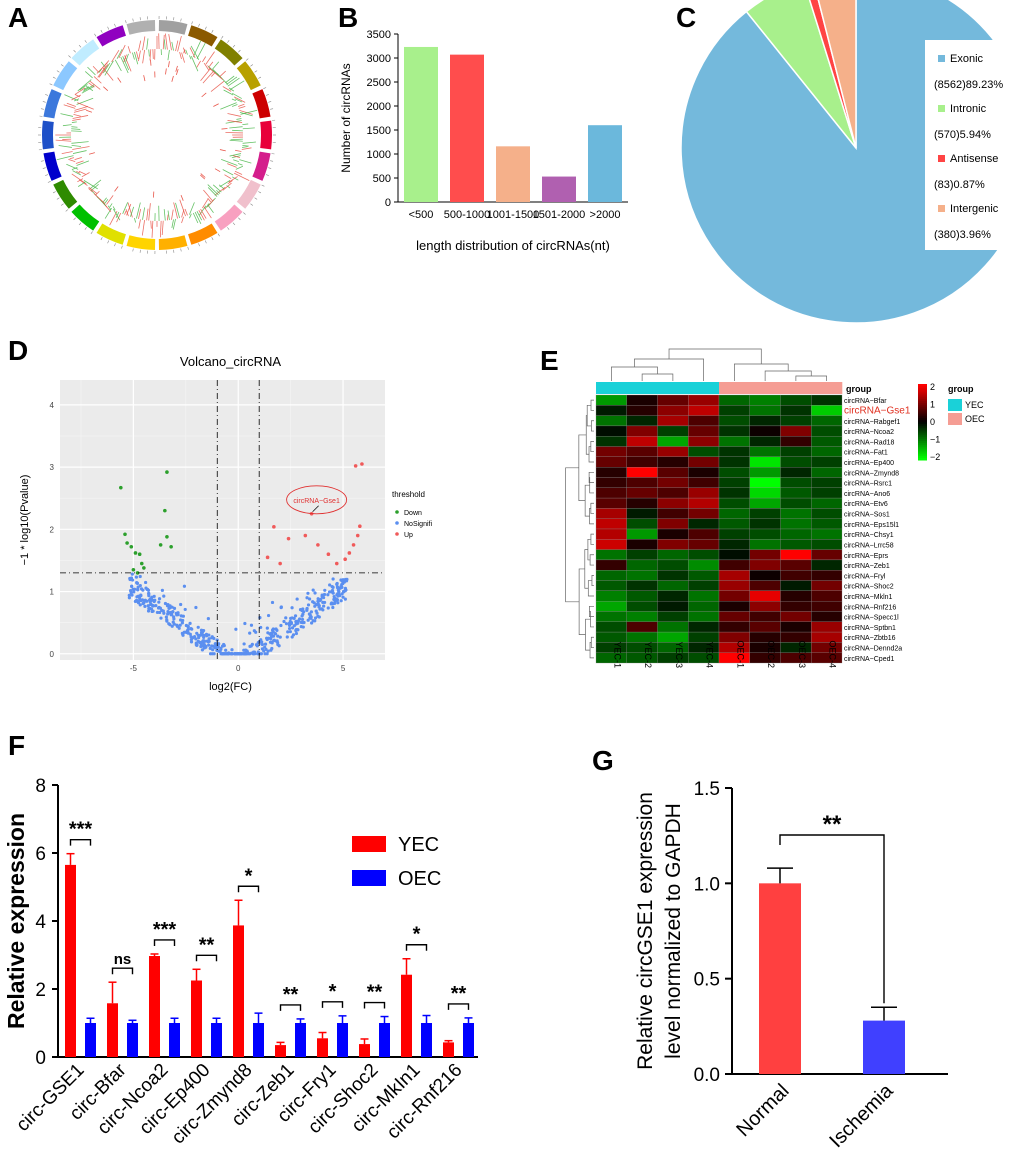 This screenshot has height=1169, width=1020. What do you see at coordinates (248, 889) in the screenshot?
I see `significance-bracket` at bounding box center [248, 889].